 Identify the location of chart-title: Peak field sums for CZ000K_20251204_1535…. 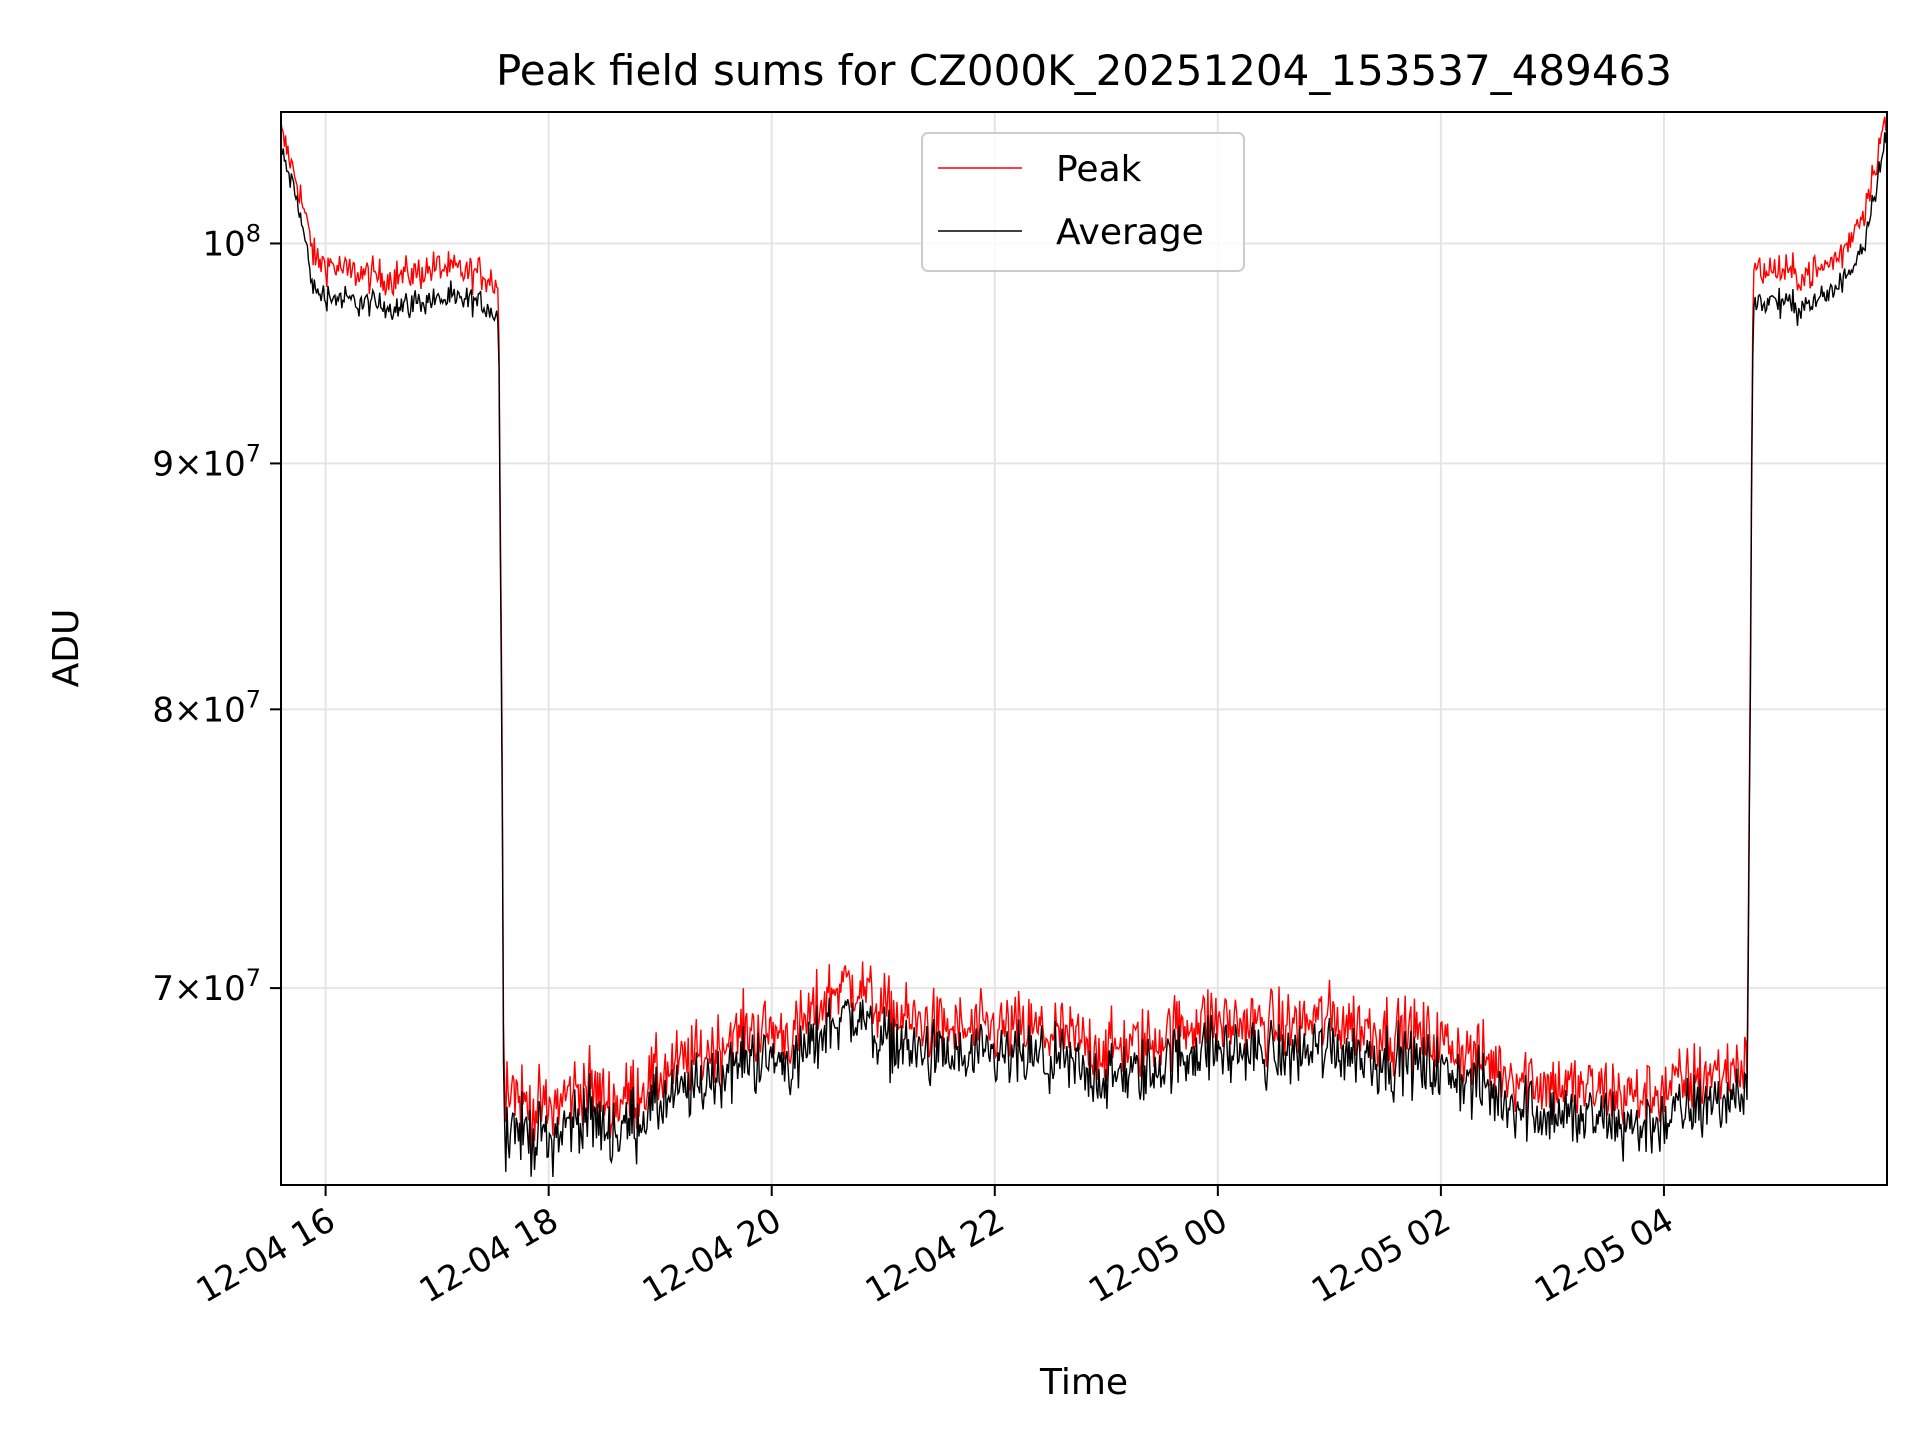
(1084, 70).